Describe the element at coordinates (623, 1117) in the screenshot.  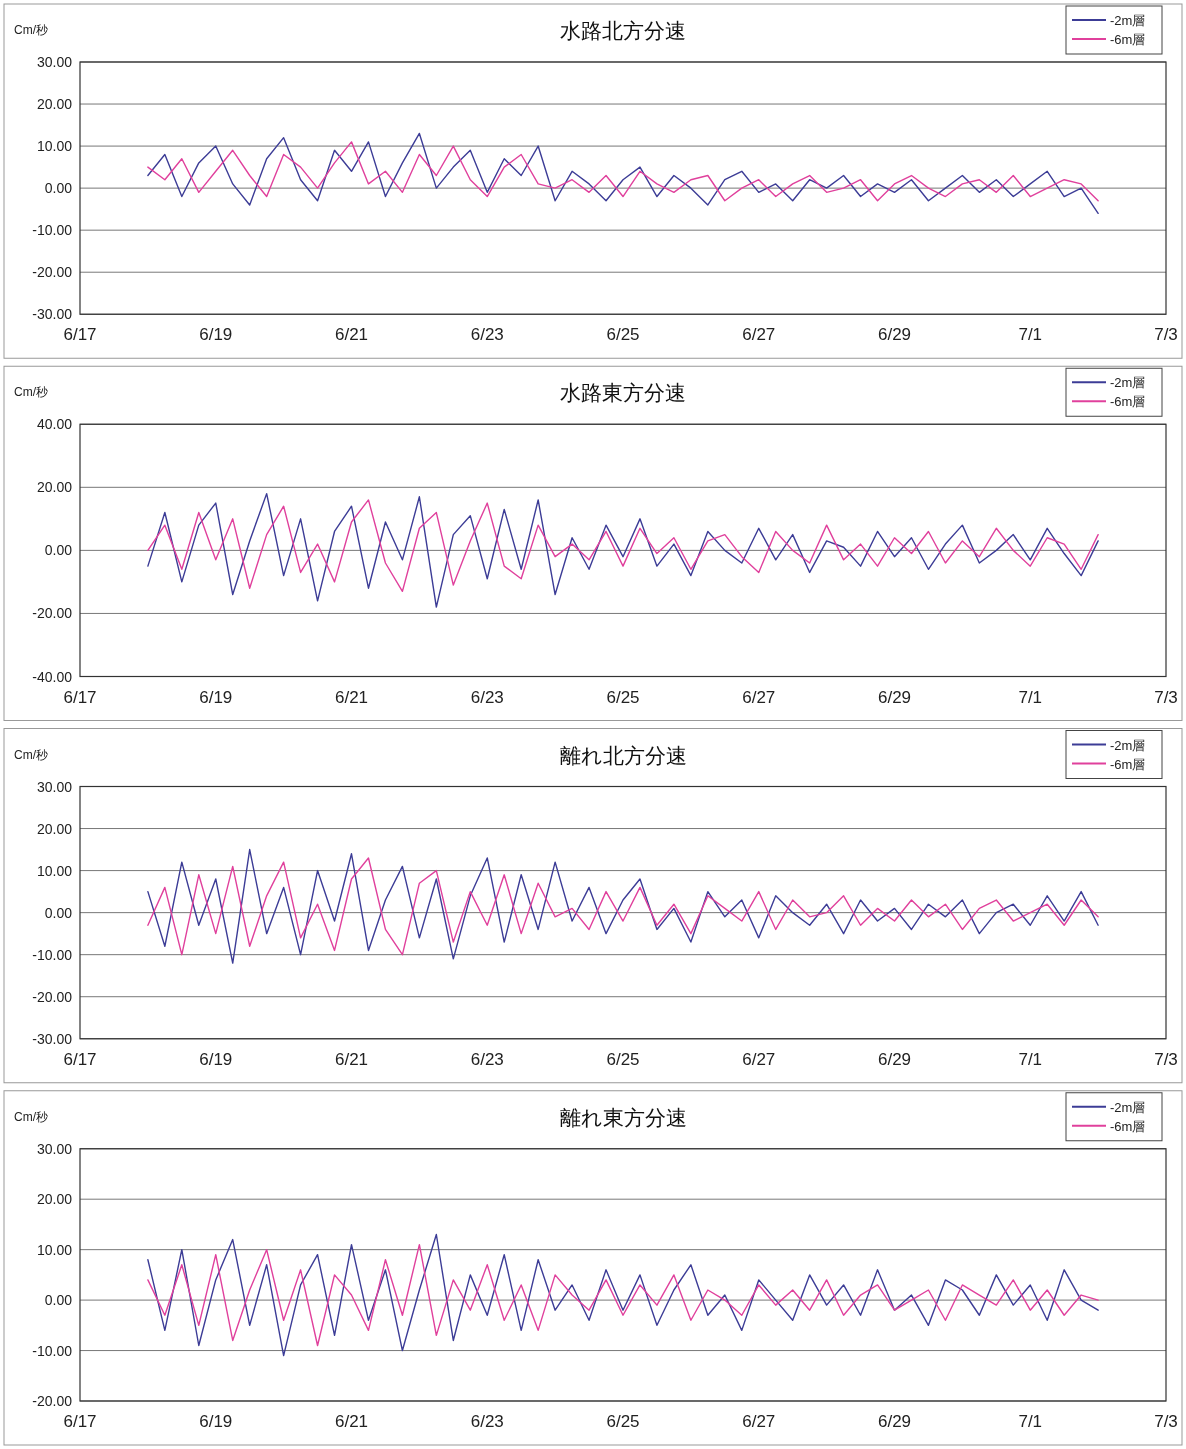
I see `chart-title: 離れ東方分速` at that location.